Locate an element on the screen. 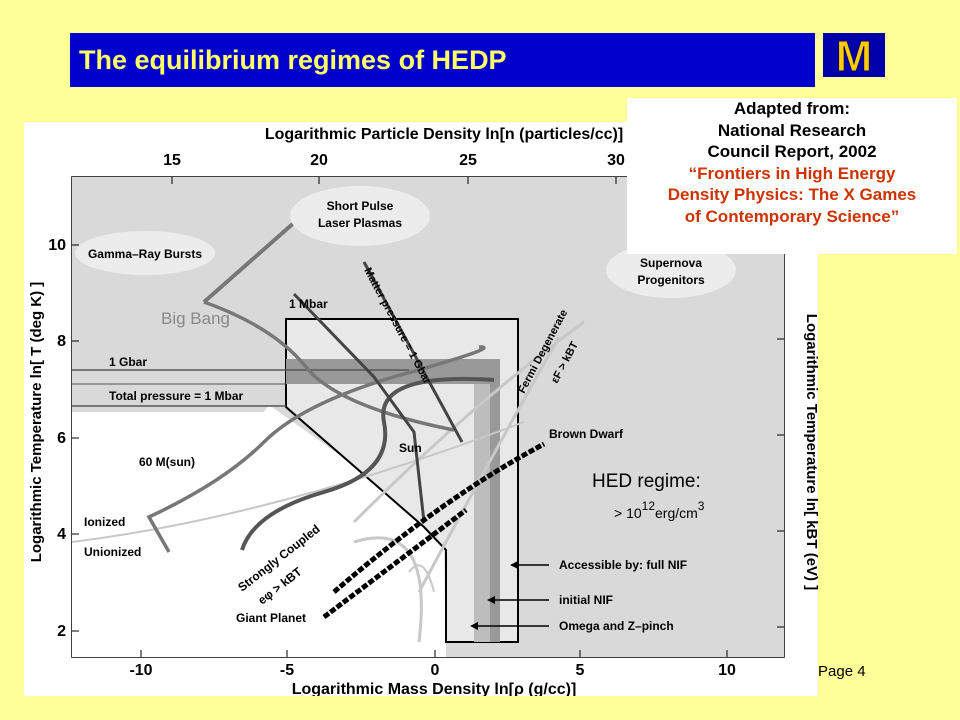  sixty-msun-track is located at coordinates (316, 449).